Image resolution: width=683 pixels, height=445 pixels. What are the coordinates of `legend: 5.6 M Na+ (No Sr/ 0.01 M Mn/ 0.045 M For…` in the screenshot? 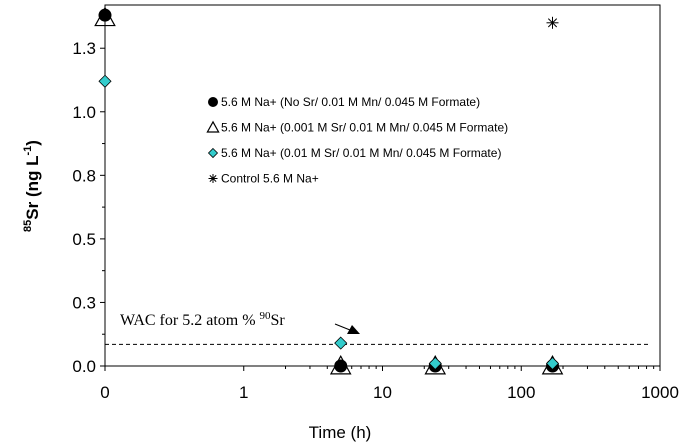 It's located at (357, 140).